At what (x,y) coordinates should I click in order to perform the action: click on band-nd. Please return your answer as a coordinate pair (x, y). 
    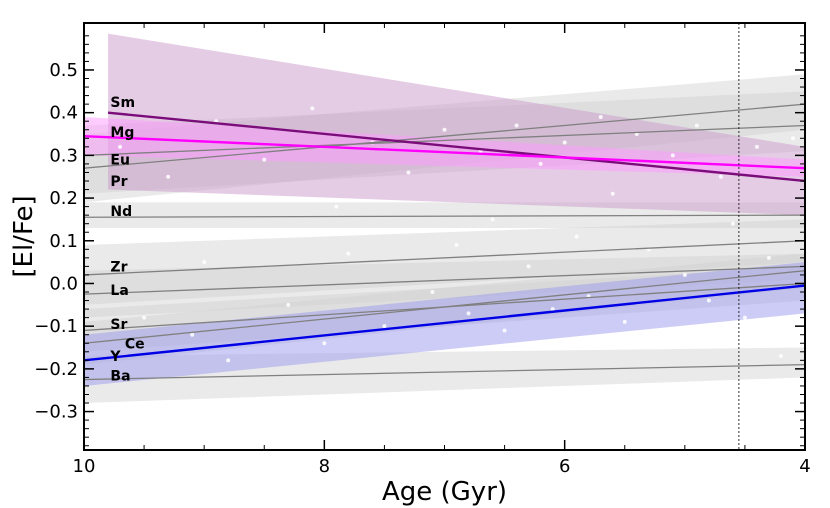
    Looking at the image, I should click on (444, 215).